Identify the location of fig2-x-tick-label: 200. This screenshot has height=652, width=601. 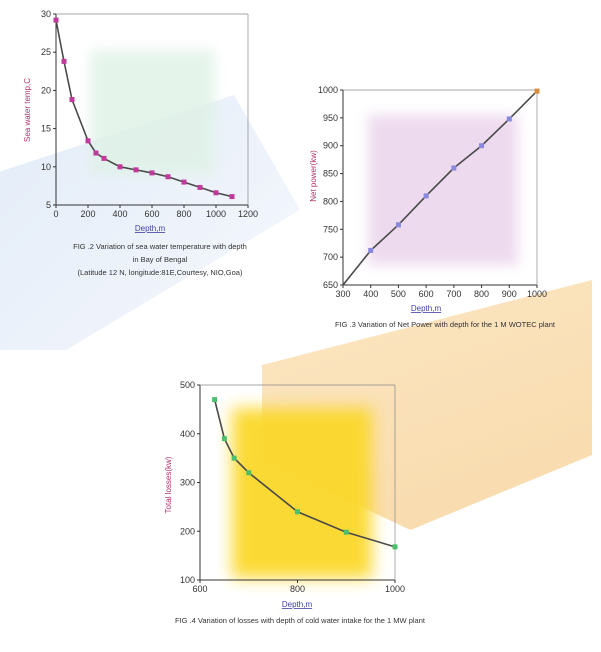
(87, 214).